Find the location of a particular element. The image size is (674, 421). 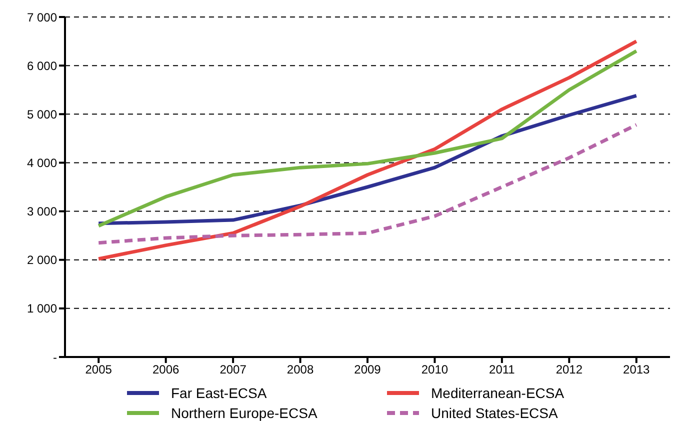

x-tick-label: 2005 is located at coordinates (98, 369).